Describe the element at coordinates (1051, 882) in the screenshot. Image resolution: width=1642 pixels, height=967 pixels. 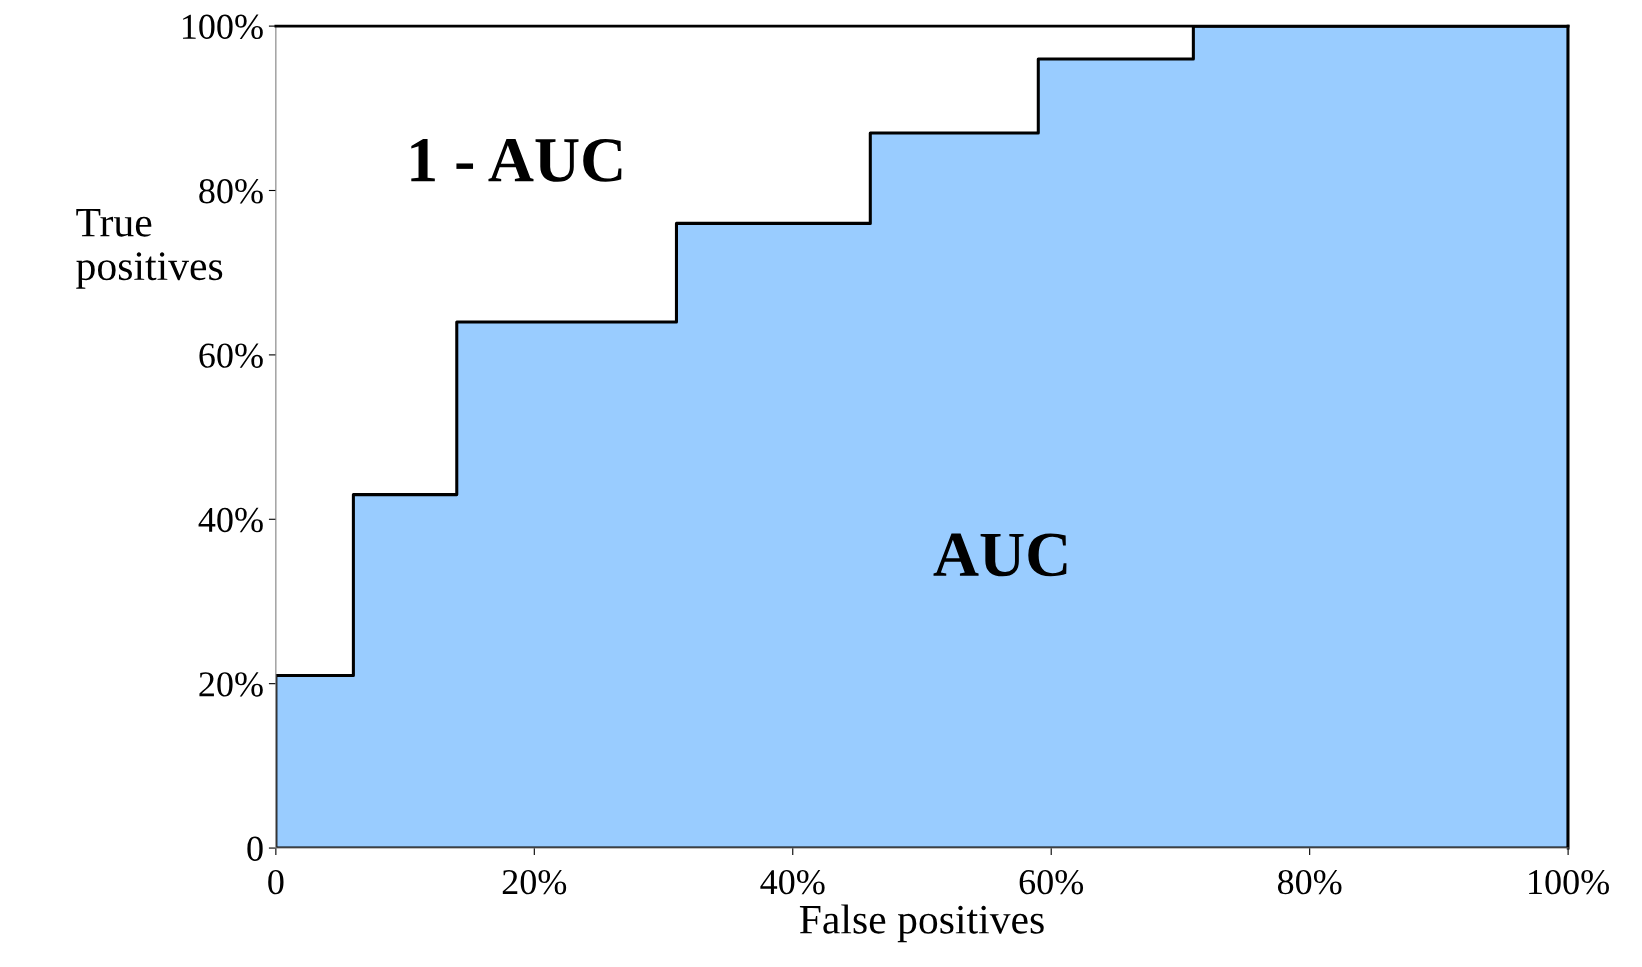
I see `x-tick-label: 60%` at that location.